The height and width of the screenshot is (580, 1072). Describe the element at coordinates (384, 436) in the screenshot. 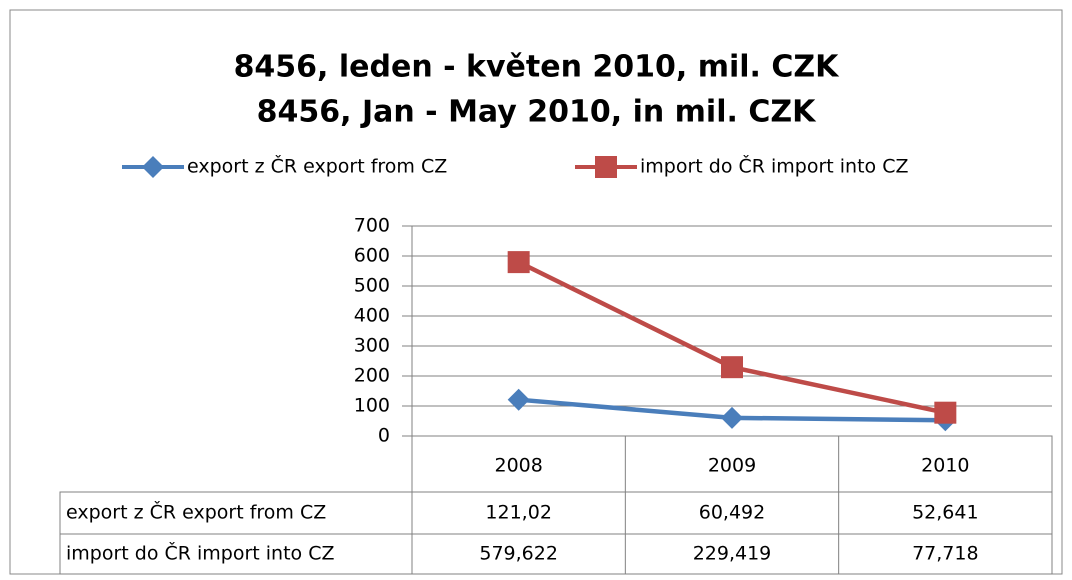

I see `y-tick-label: 0` at that location.